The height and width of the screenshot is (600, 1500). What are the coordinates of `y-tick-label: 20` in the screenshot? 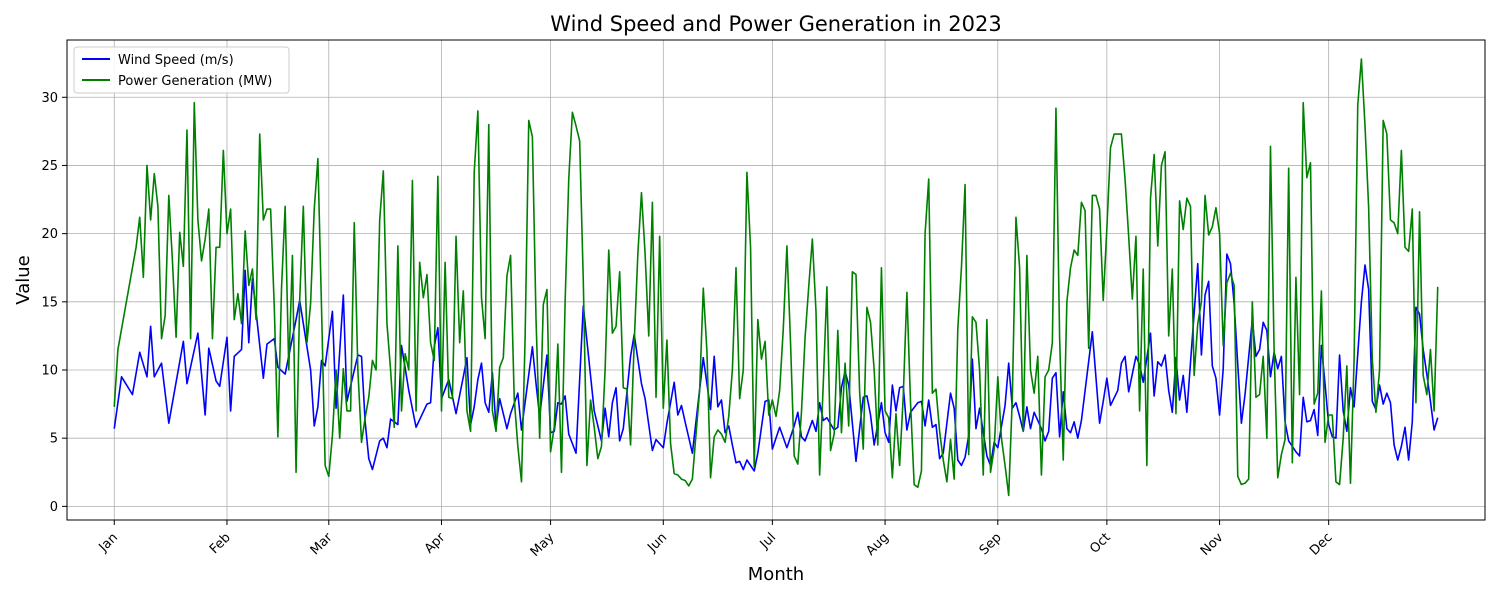 It's located at (49, 234).